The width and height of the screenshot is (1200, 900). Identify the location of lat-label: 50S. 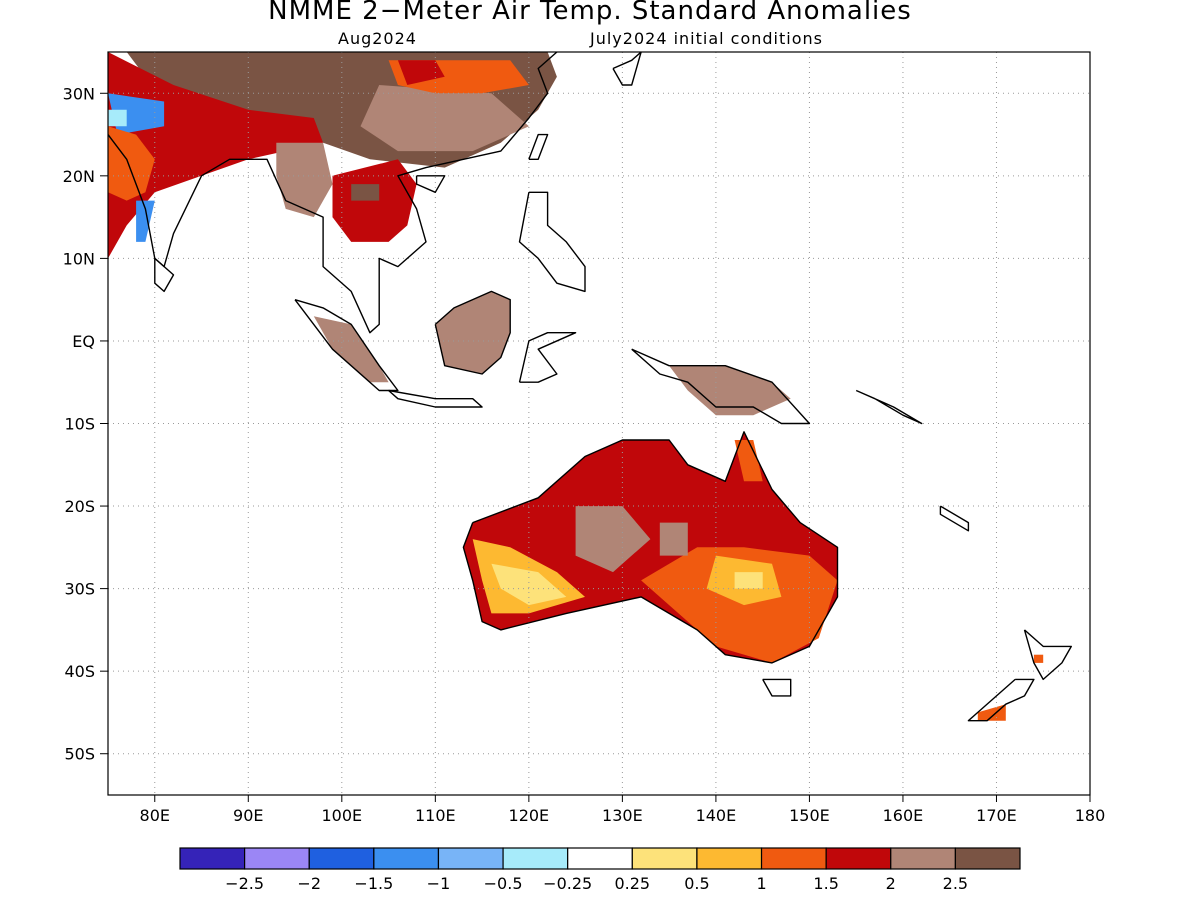
(79, 754).